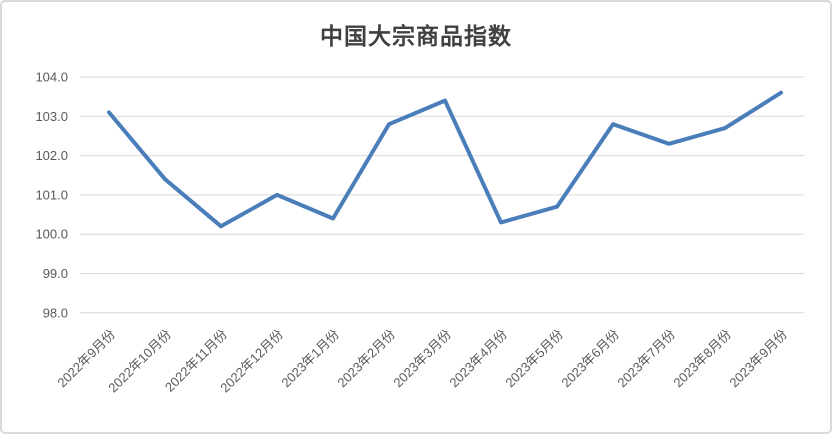  What do you see at coordinates (758, 359) in the screenshot?
I see `x-axis-tick-label: 2023年9月份` at bounding box center [758, 359].